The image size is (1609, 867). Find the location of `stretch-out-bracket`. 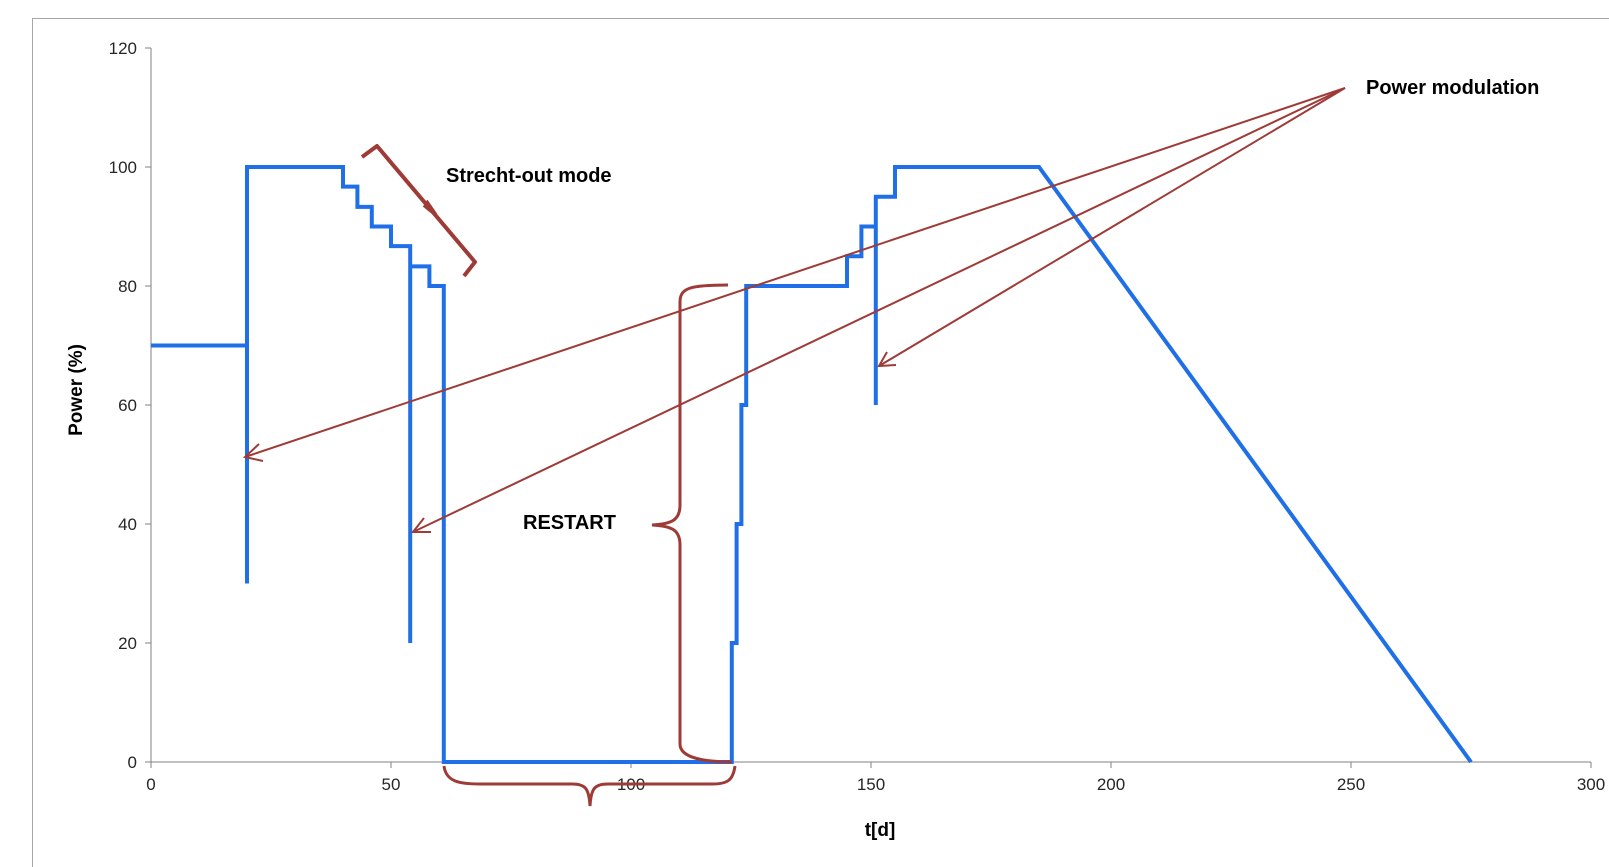

stretch-out-bracket is located at coordinates (418, 211).